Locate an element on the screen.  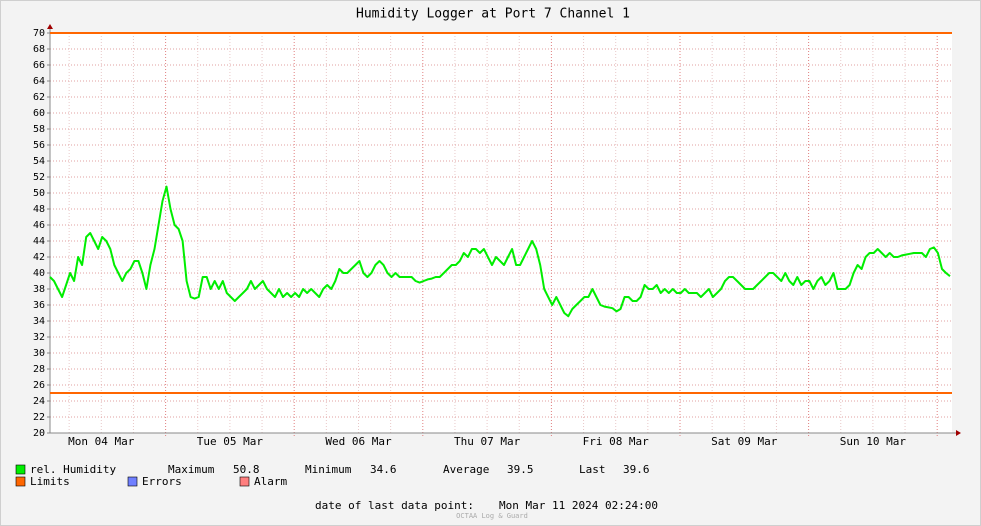
x-tick-label: Sat 09 Mar is located at coordinates (744, 441).